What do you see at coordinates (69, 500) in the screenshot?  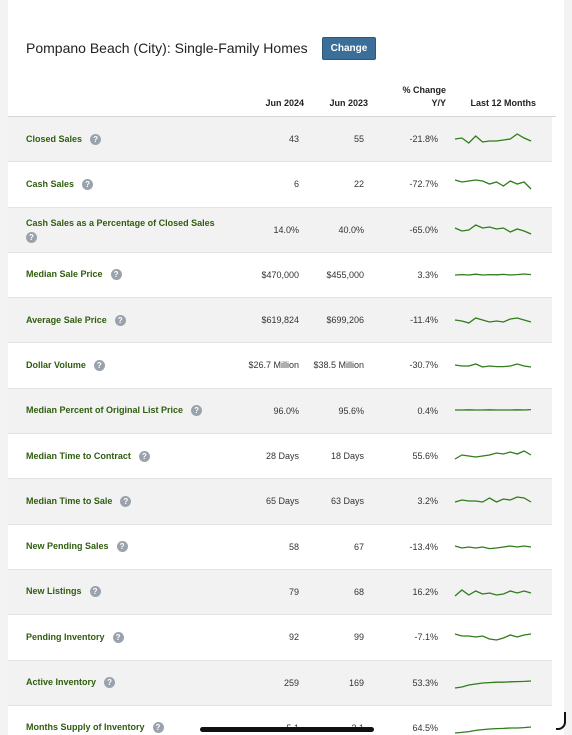 I see `metric-name: Median Time to Sale` at bounding box center [69, 500].